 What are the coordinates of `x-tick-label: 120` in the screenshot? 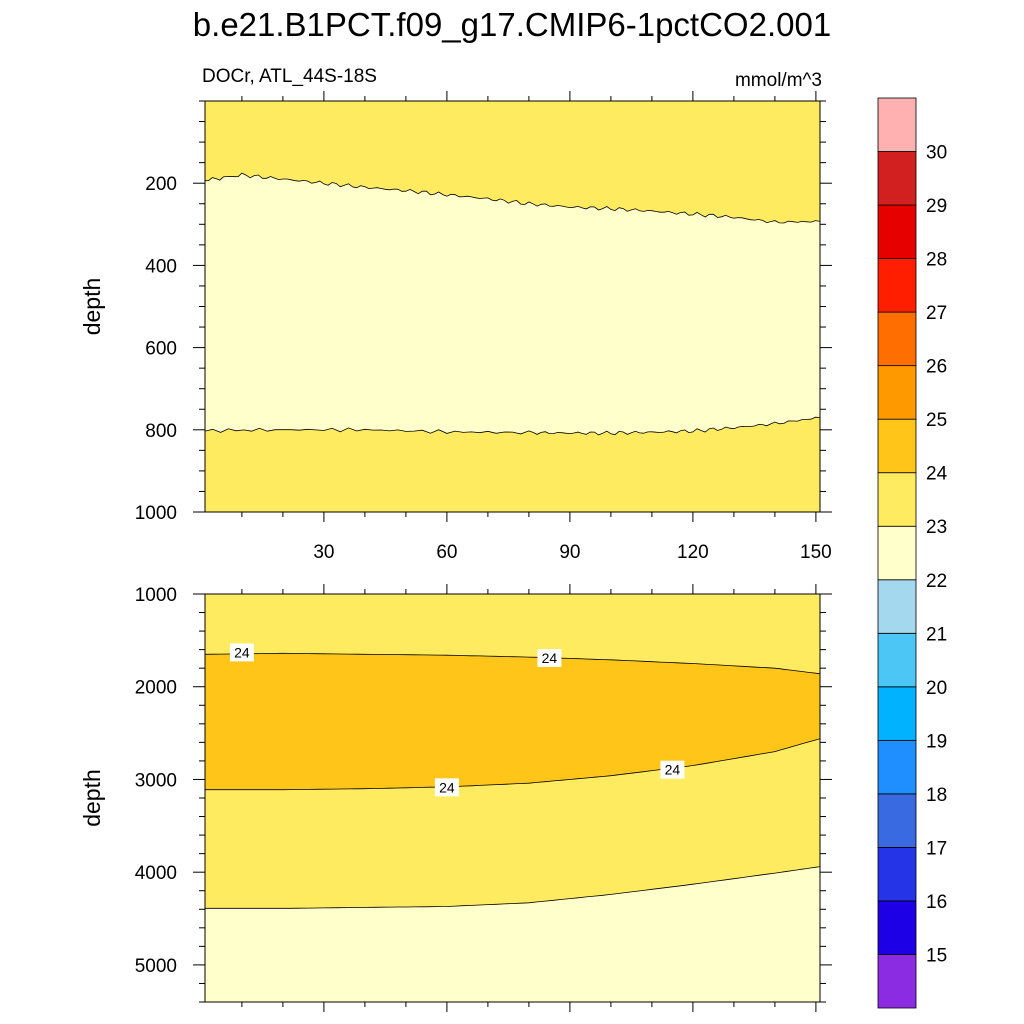 It's located at (693, 552).